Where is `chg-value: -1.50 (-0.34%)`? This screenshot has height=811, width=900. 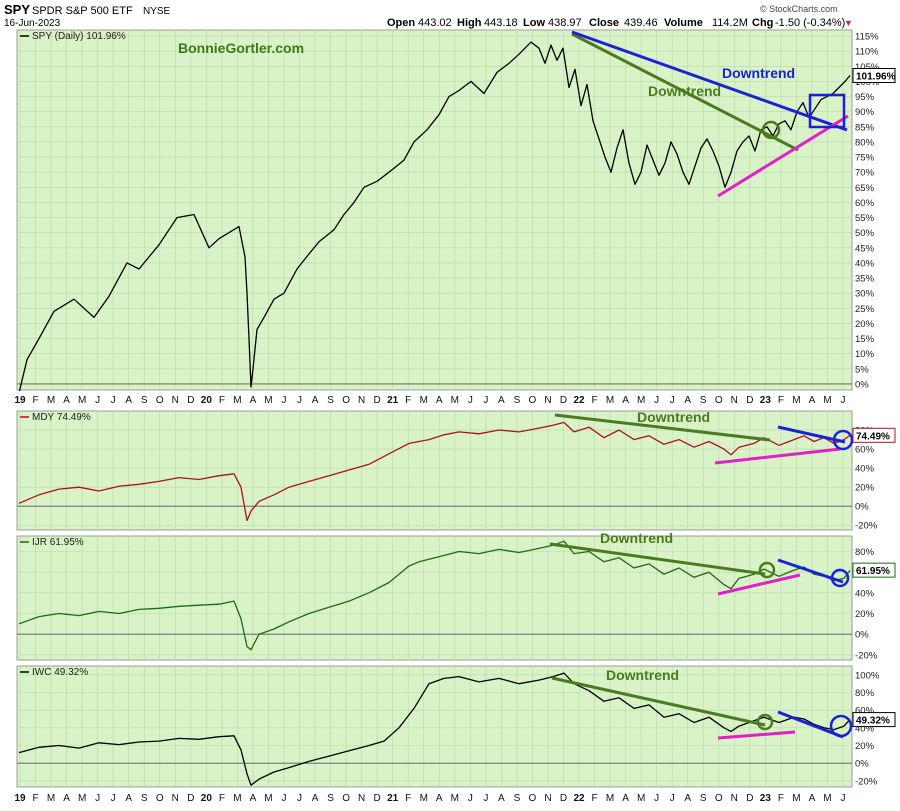
chg-value: -1.50 (-0.34%) is located at coordinates (810, 23).